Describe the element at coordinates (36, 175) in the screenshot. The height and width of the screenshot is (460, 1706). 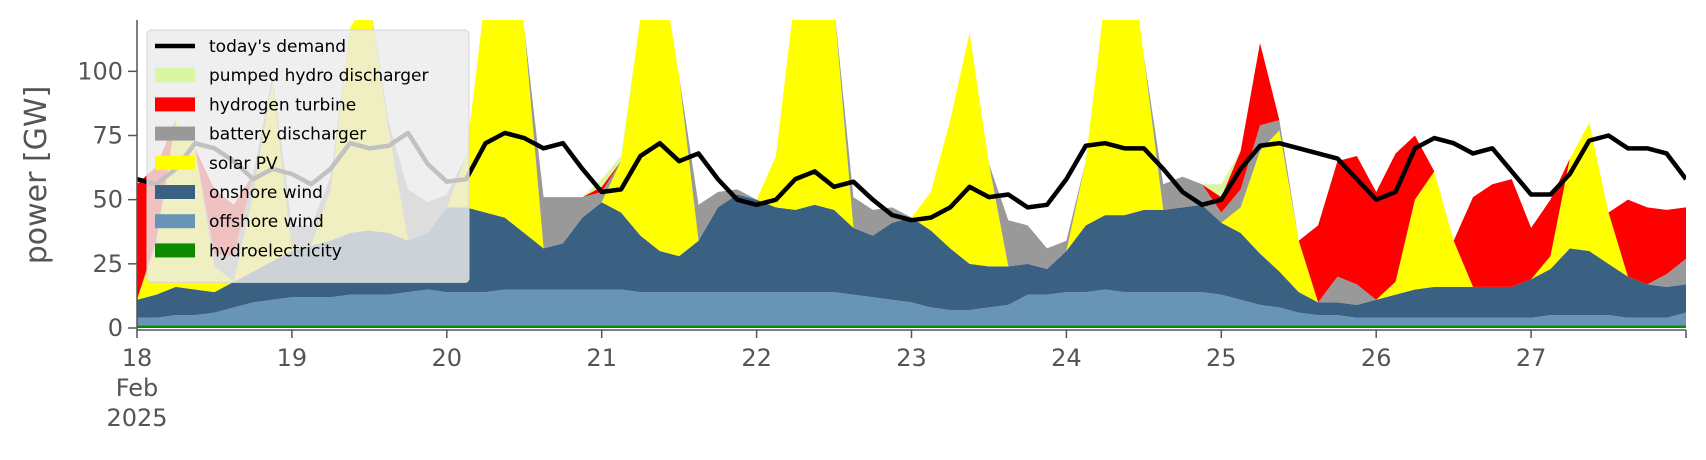
I see `y-axis-title: power [GW]` at that location.